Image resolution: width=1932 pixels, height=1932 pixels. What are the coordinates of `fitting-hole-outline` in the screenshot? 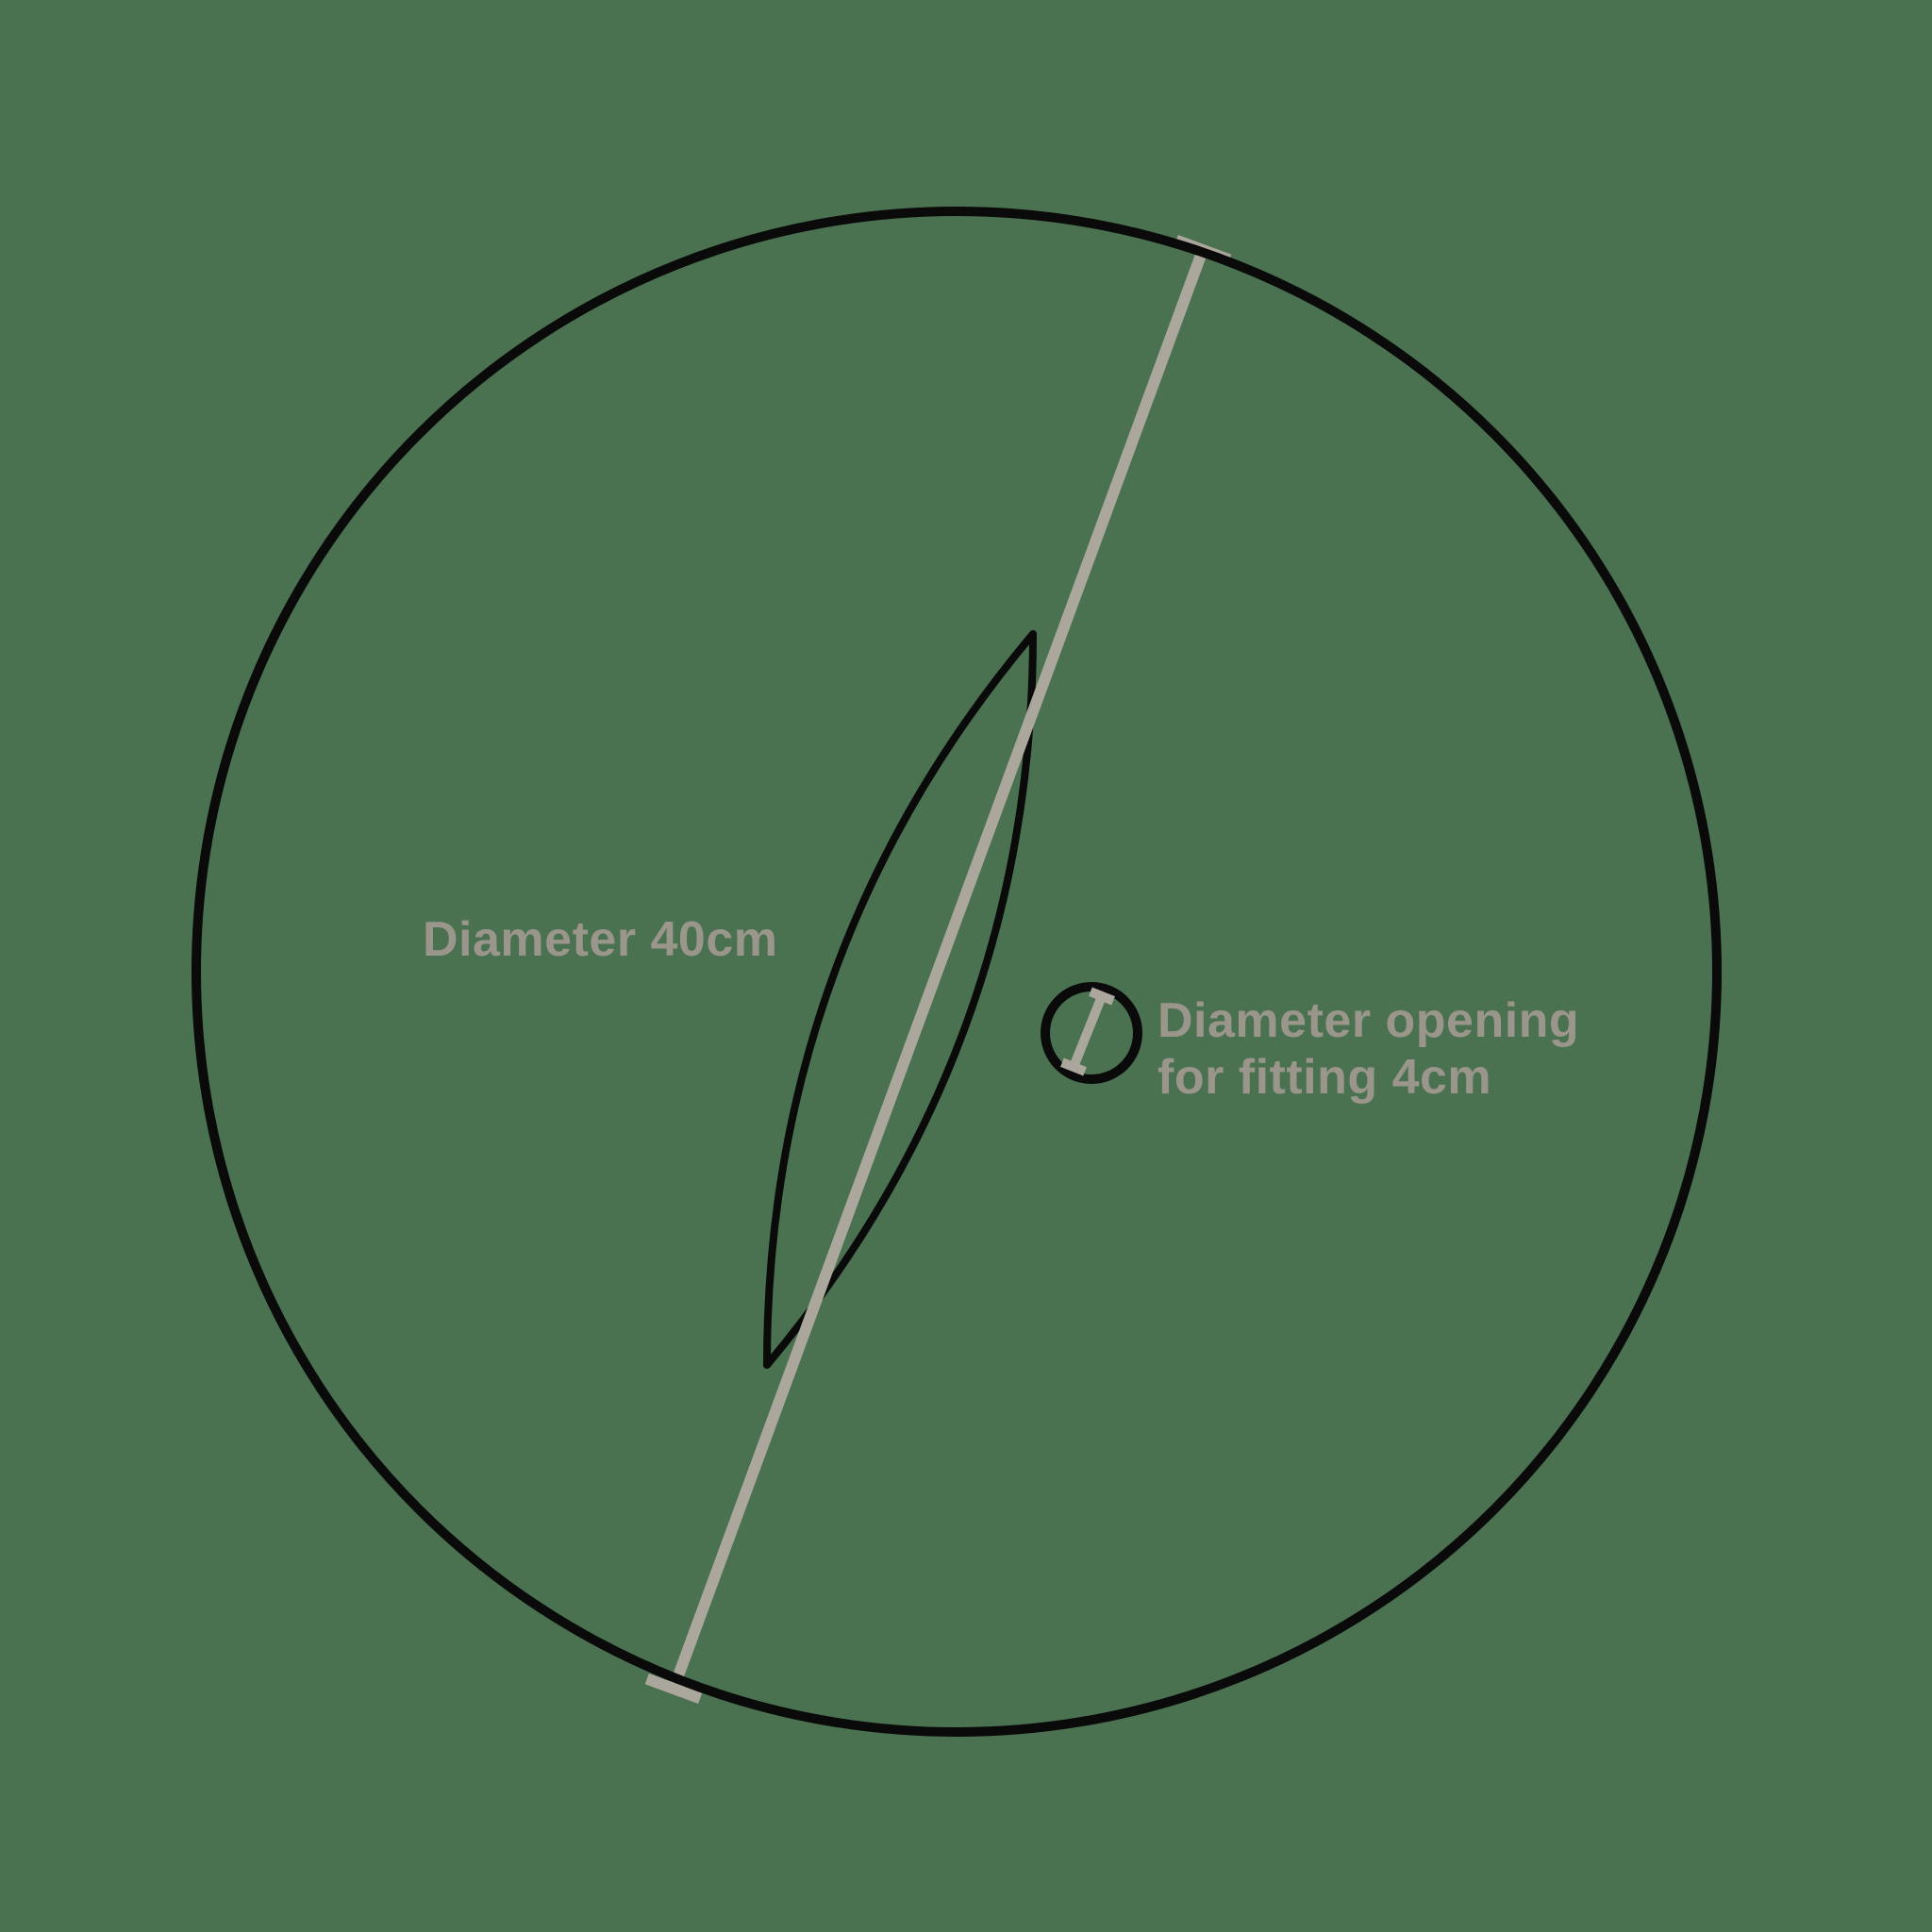 It's located at (1091, 1033).